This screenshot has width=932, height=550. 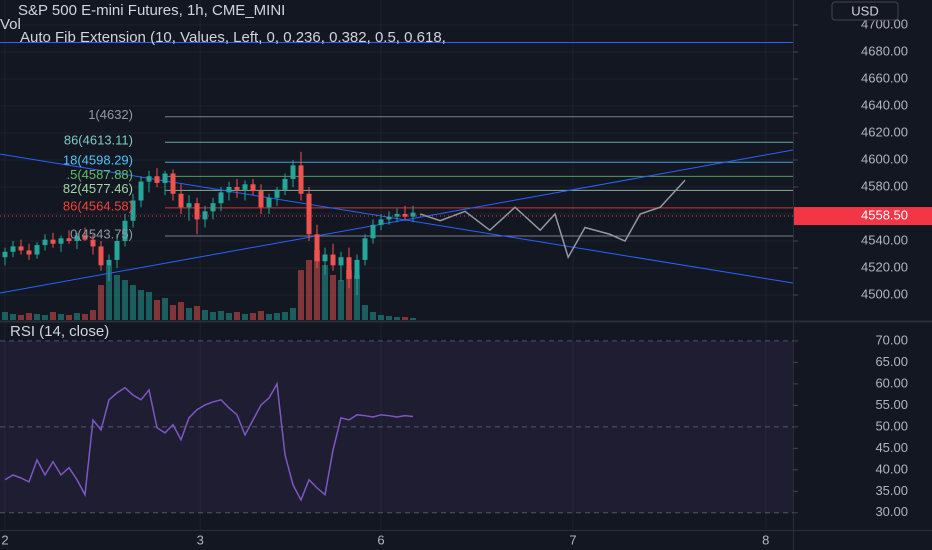 What do you see at coordinates (4, 539) in the screenshot?
I see `x-tick-label: 2` at bounding box center [4, 539].